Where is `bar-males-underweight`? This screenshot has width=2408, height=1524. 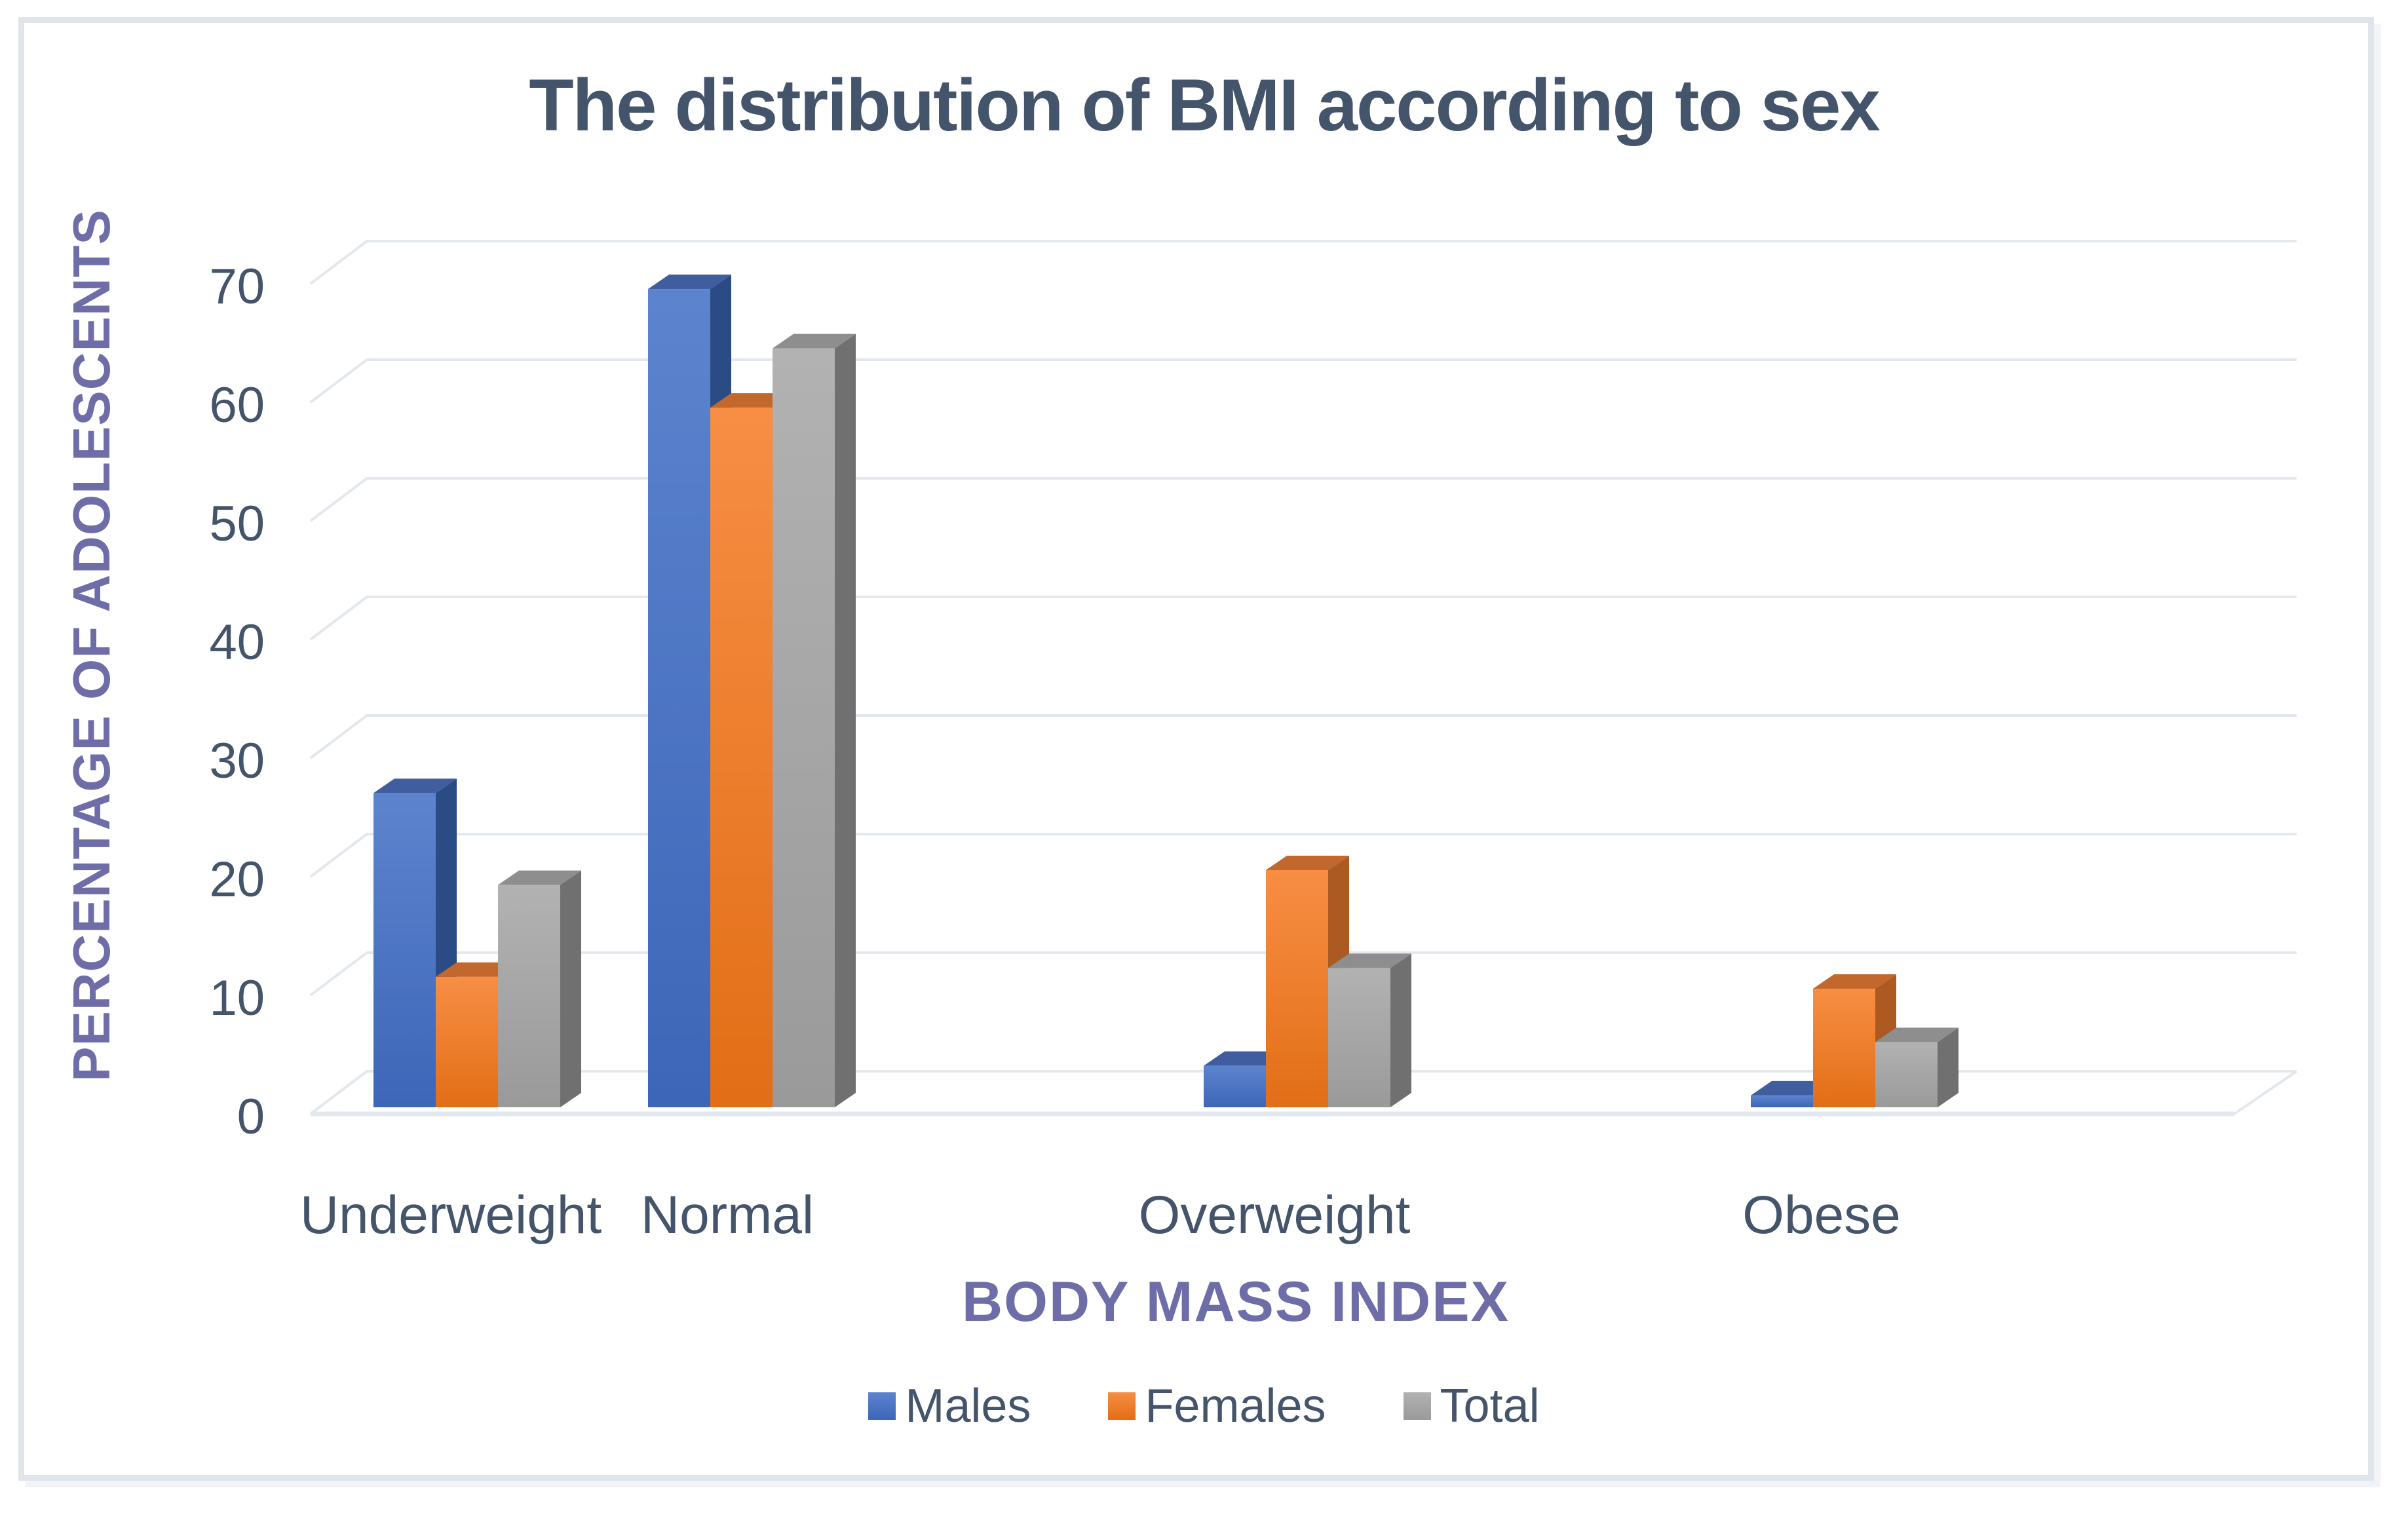 bar-males-underweight is located at coordinates (405, 950).